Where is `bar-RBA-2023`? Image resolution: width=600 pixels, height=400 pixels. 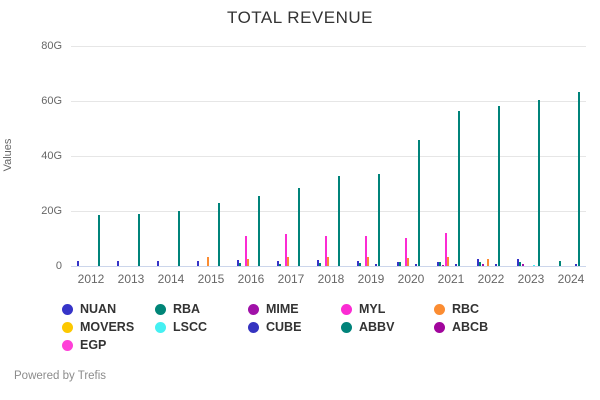
bar-RBA-2023 is located at coordinates (520, 264).